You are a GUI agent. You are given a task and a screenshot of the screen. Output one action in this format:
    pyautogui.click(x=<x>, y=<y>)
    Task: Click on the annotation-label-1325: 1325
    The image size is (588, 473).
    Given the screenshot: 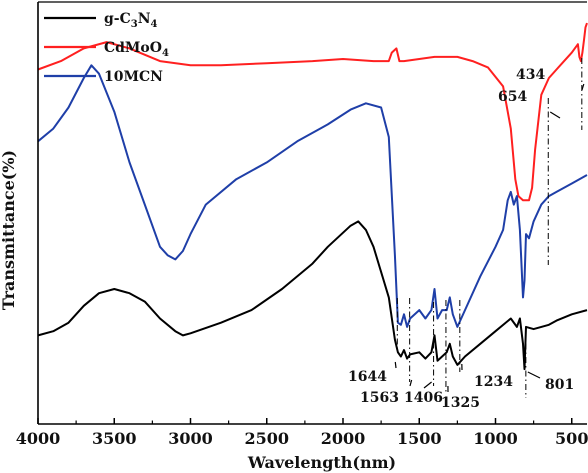 What is the action you would take?
    pyautogui.click(x=460, y=403)
    